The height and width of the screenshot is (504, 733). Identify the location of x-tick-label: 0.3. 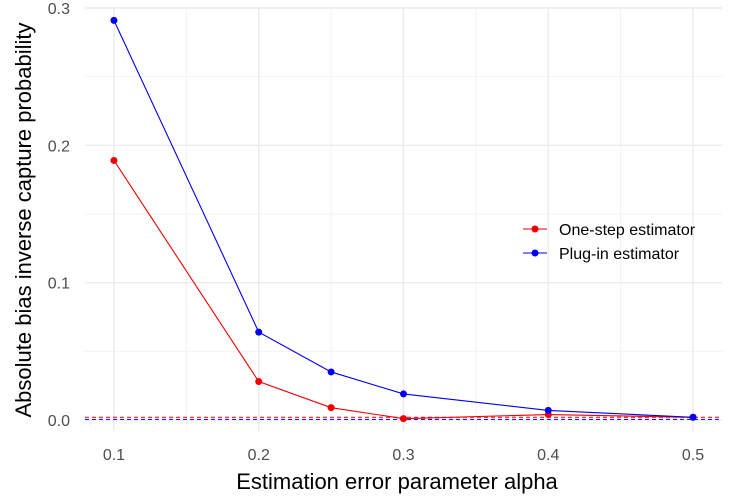
(403, 455).